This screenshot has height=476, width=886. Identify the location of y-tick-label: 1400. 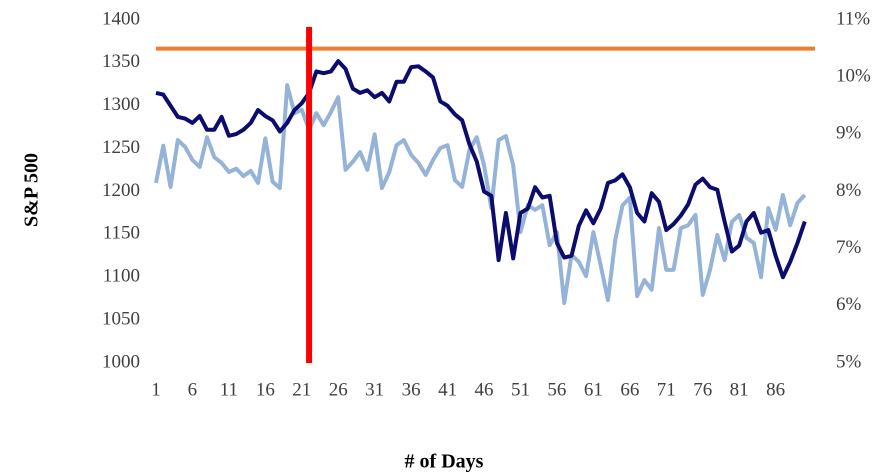
(121, 18).